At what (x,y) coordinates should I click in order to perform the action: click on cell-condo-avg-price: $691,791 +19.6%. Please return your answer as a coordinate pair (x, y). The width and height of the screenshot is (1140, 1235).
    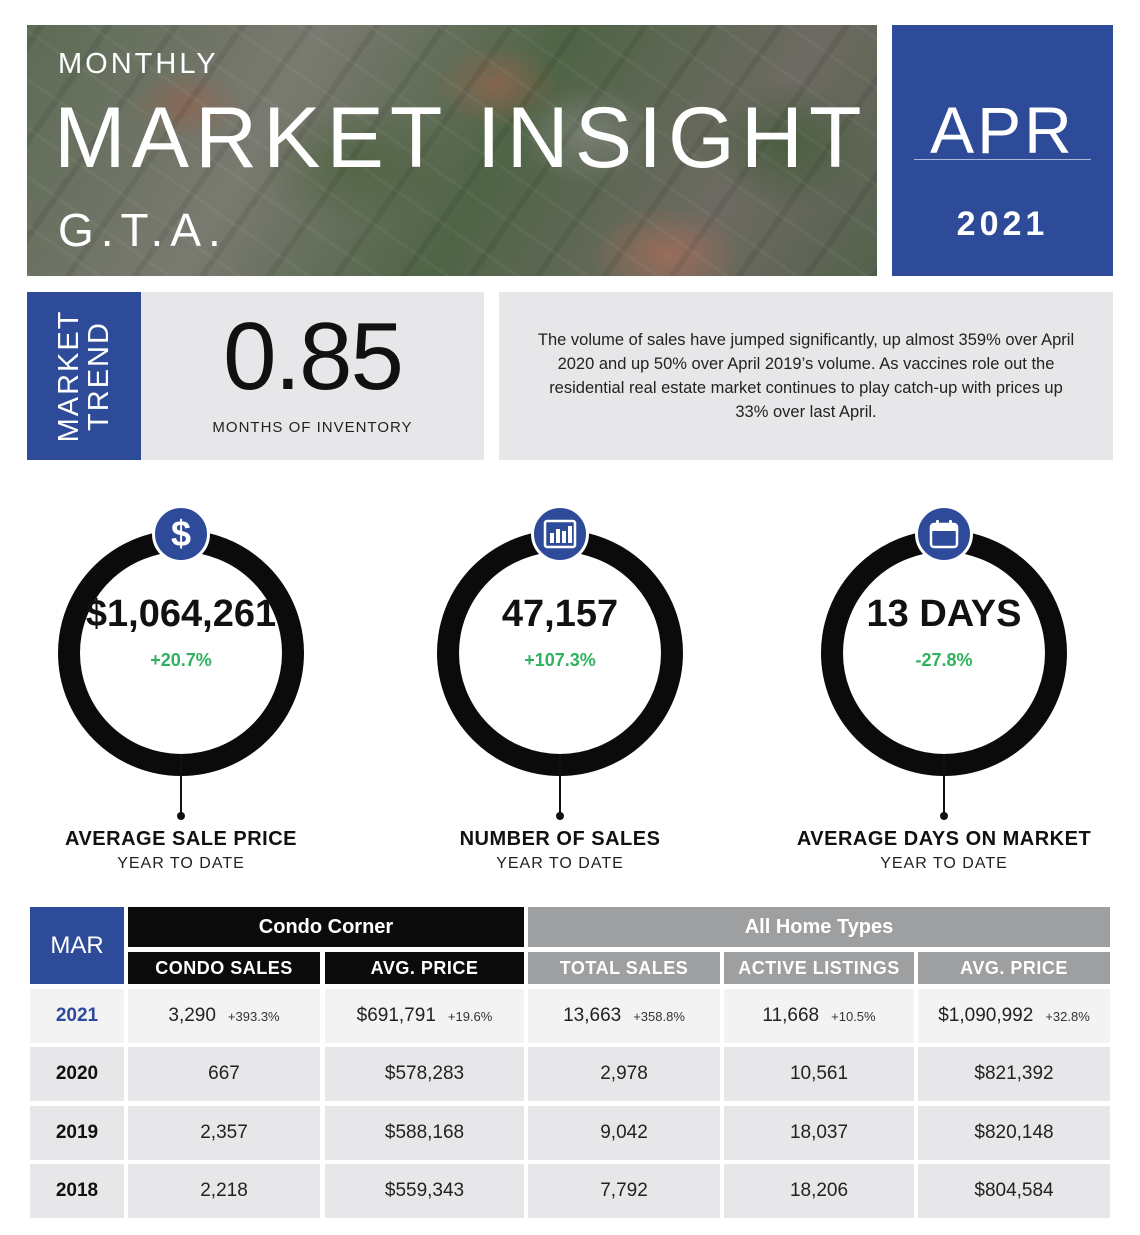
    Looking at the image, I should click on (424, 1016).